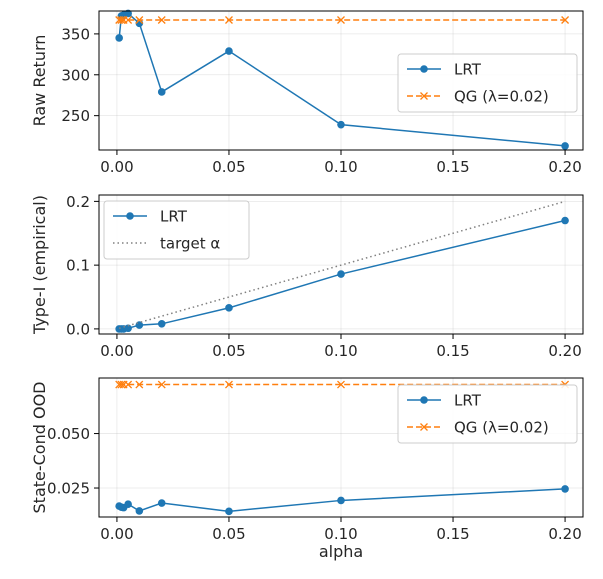 The height and width of the screenshot is (579, 603). Describe the element at coordinates (176, 230) in the screenshot. I see `legend: LRT target α` at that location.